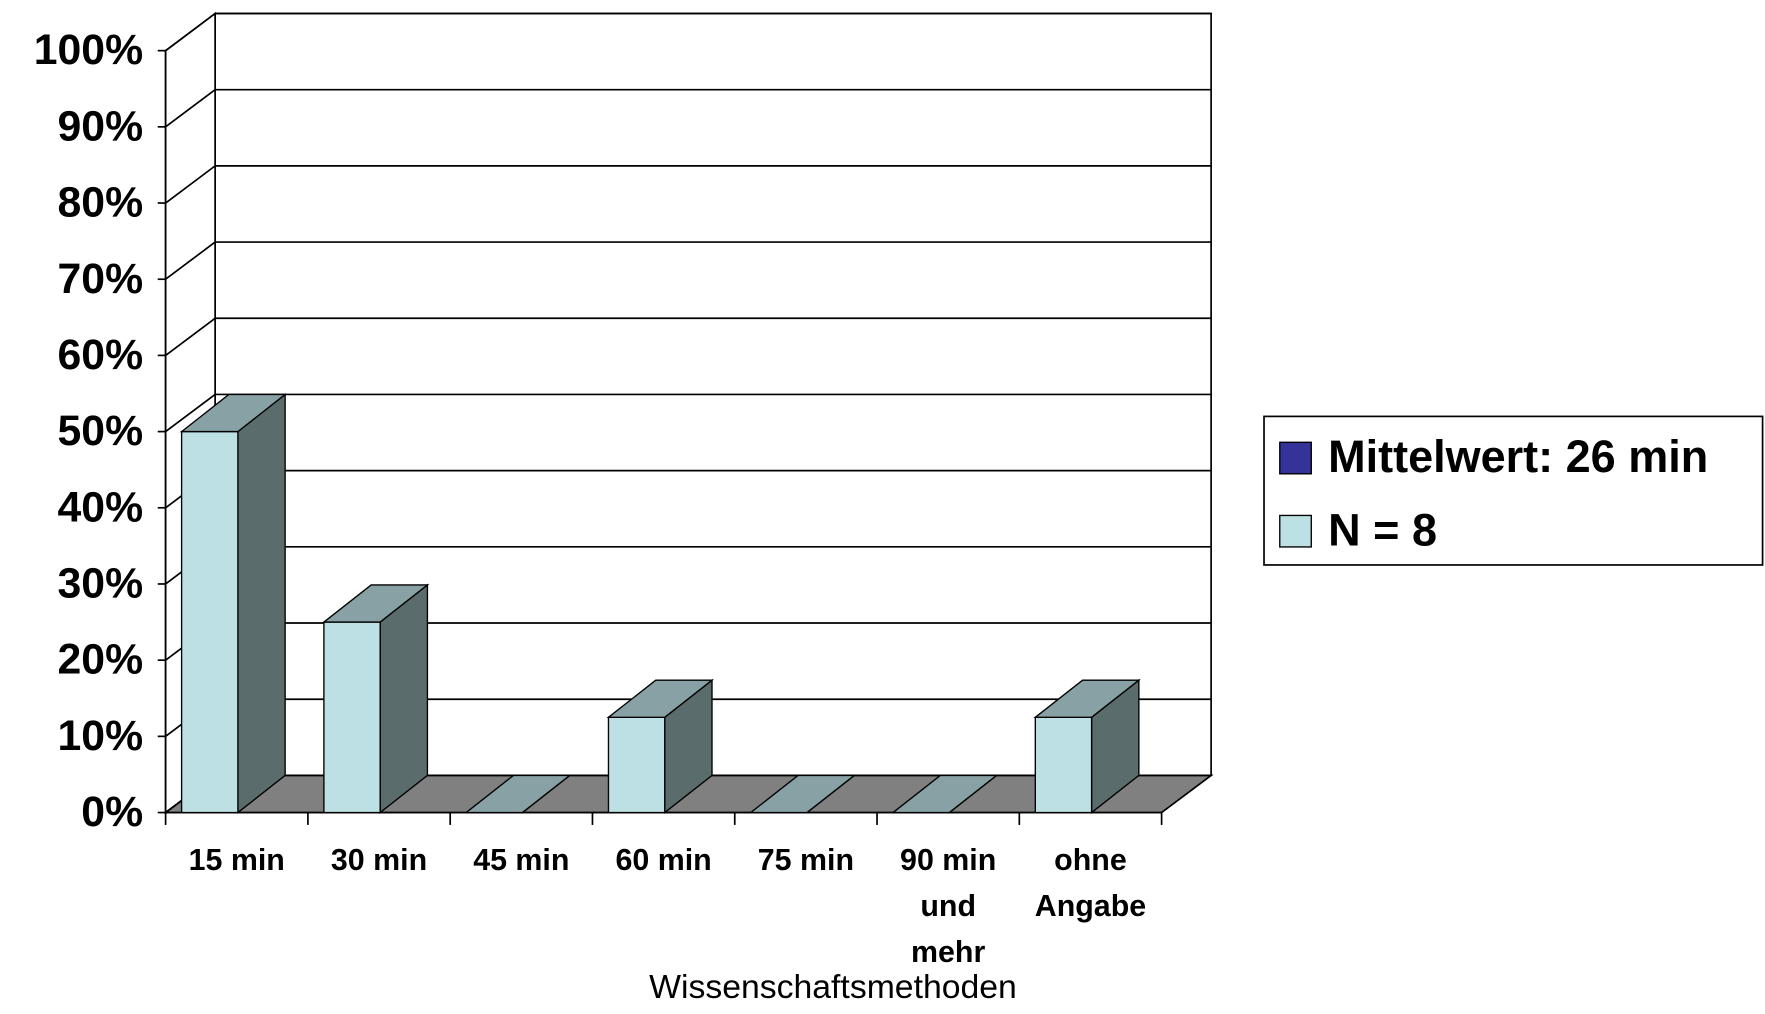 Image resolution: width=1765 pixels, height=1014 pixels. What do you see at coordinates (112, 812) in the screenshot?
I see `y-tick-label: 0%` at bounding box center [112, 812].